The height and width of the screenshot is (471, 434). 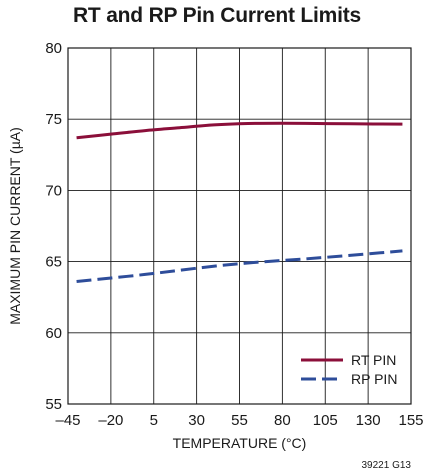 I want to click on x-tick-label: 130, so click(x=368, y=420).